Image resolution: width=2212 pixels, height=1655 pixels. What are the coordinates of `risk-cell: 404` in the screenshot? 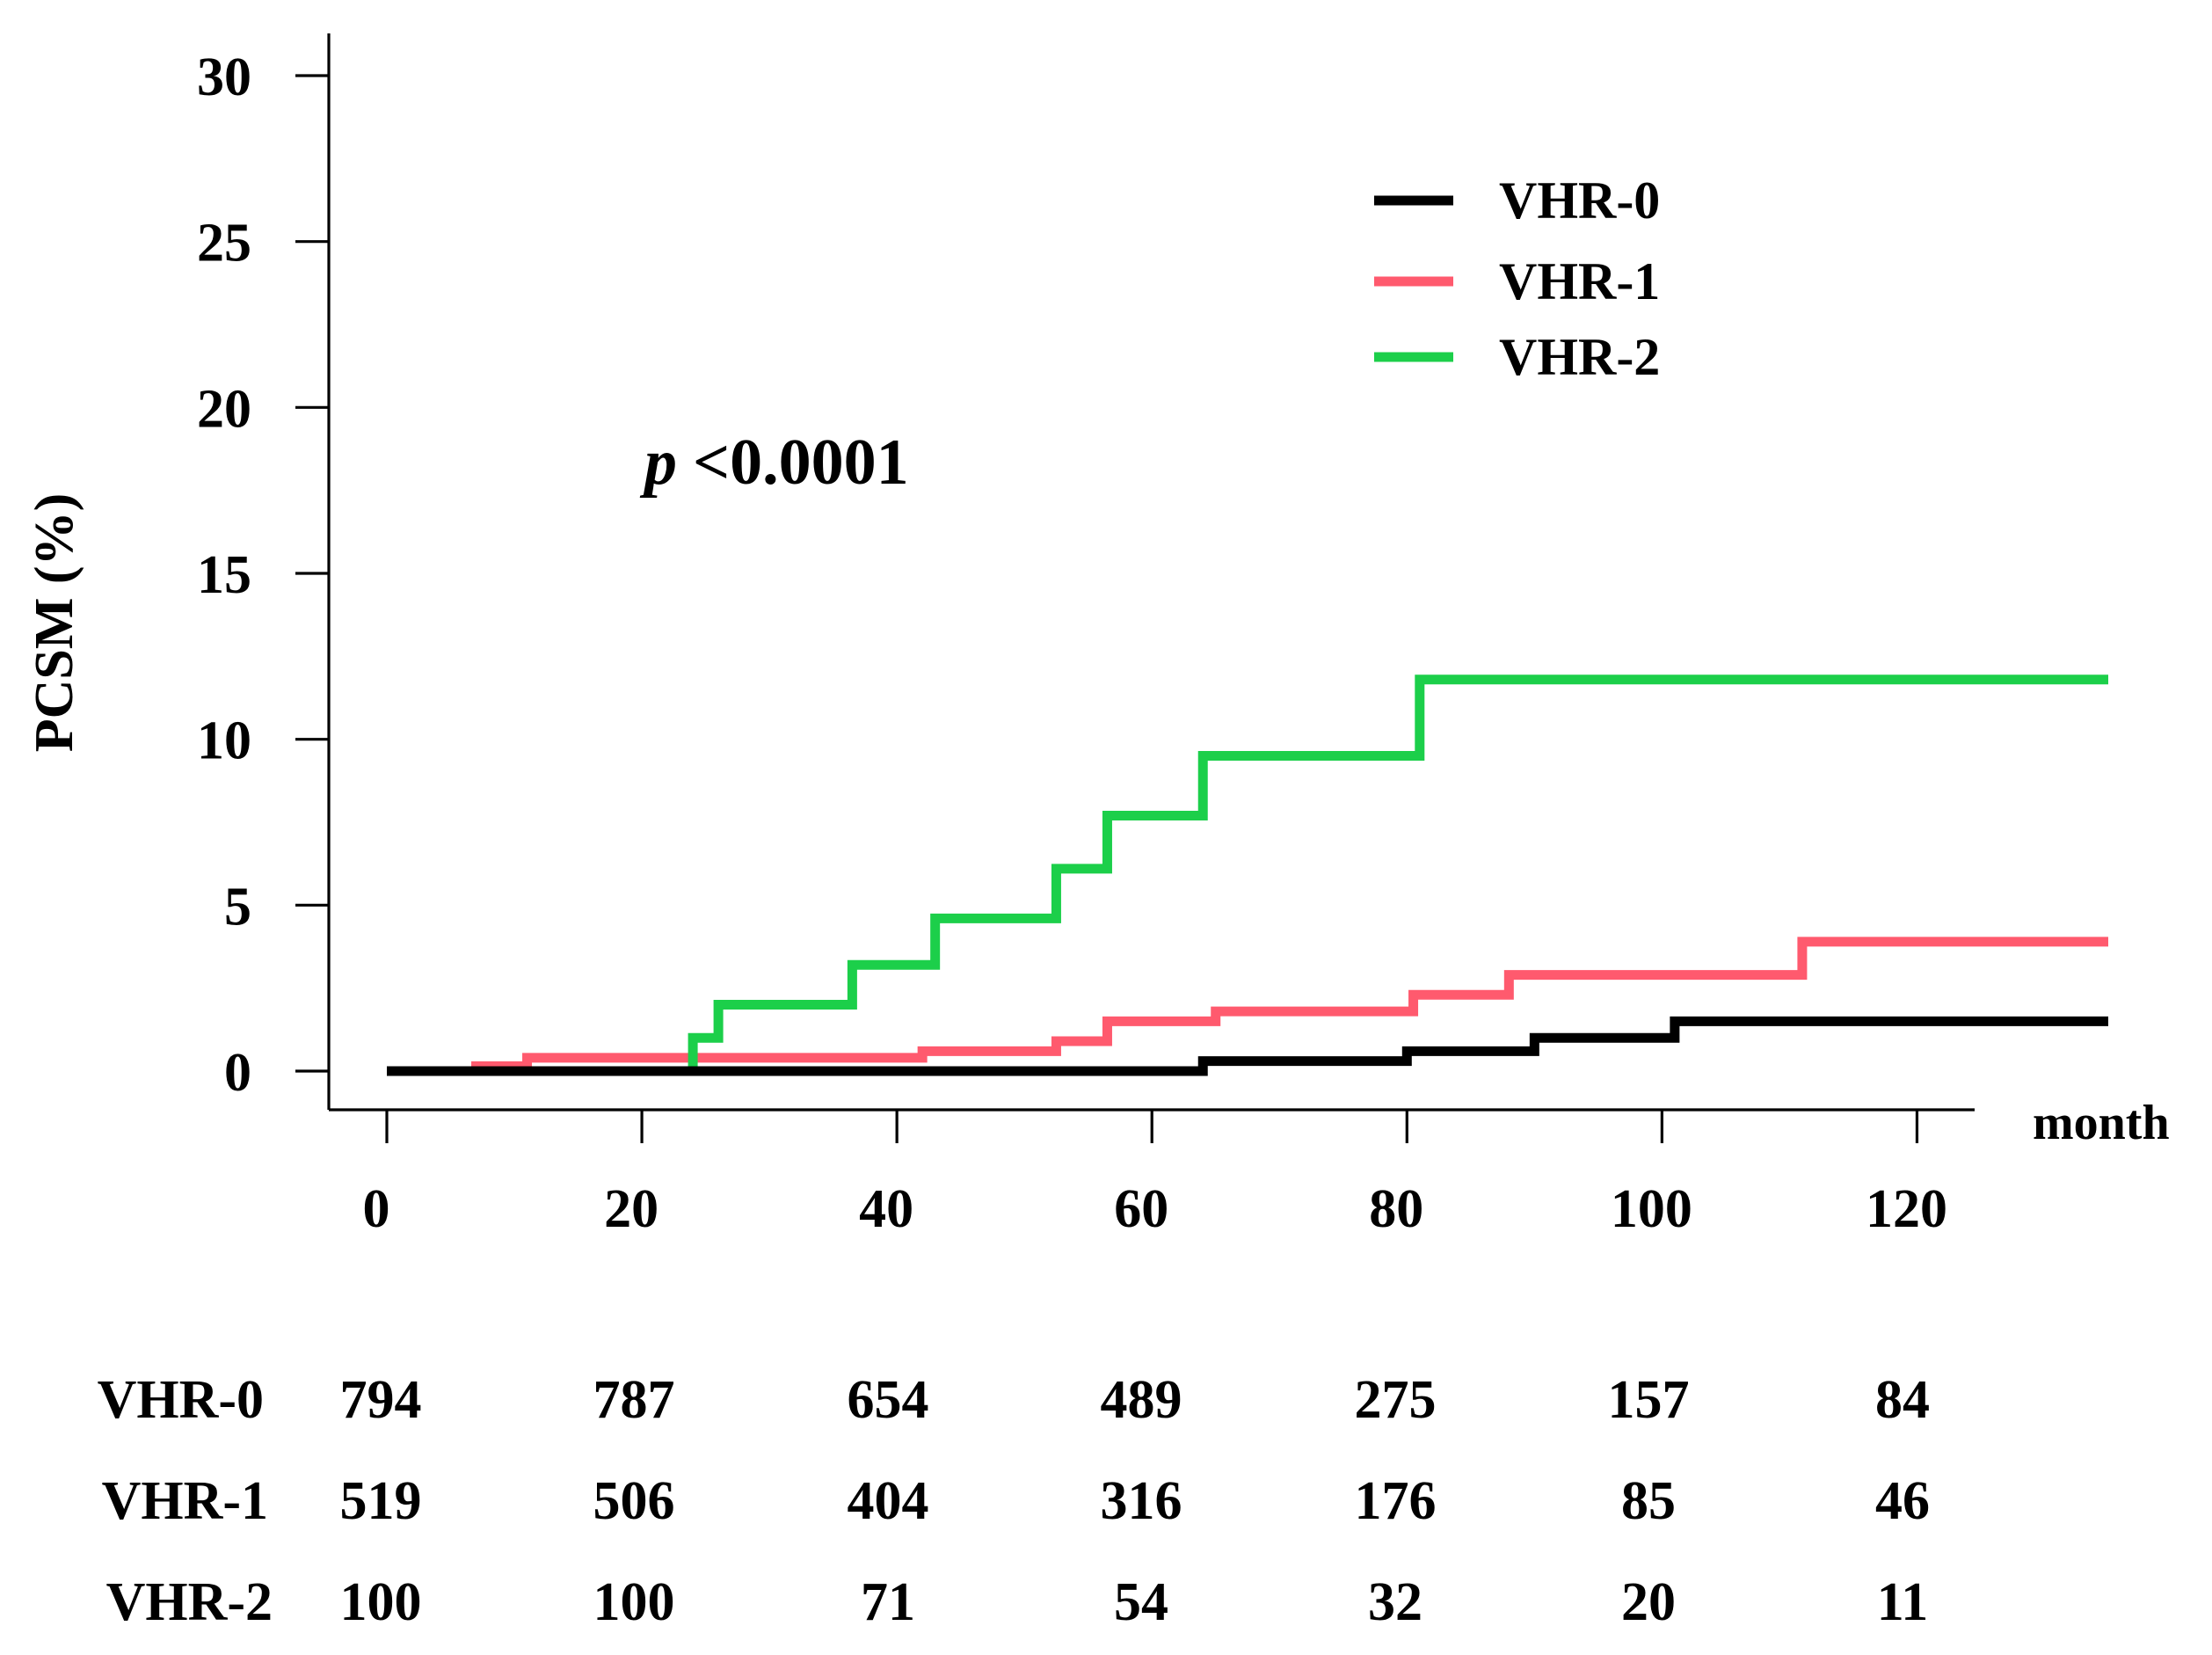 It's located at (888, 1501).